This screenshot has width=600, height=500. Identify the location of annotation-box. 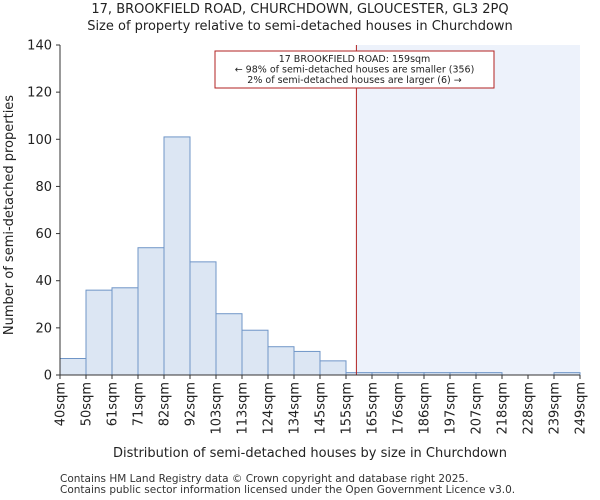
(354, 69).